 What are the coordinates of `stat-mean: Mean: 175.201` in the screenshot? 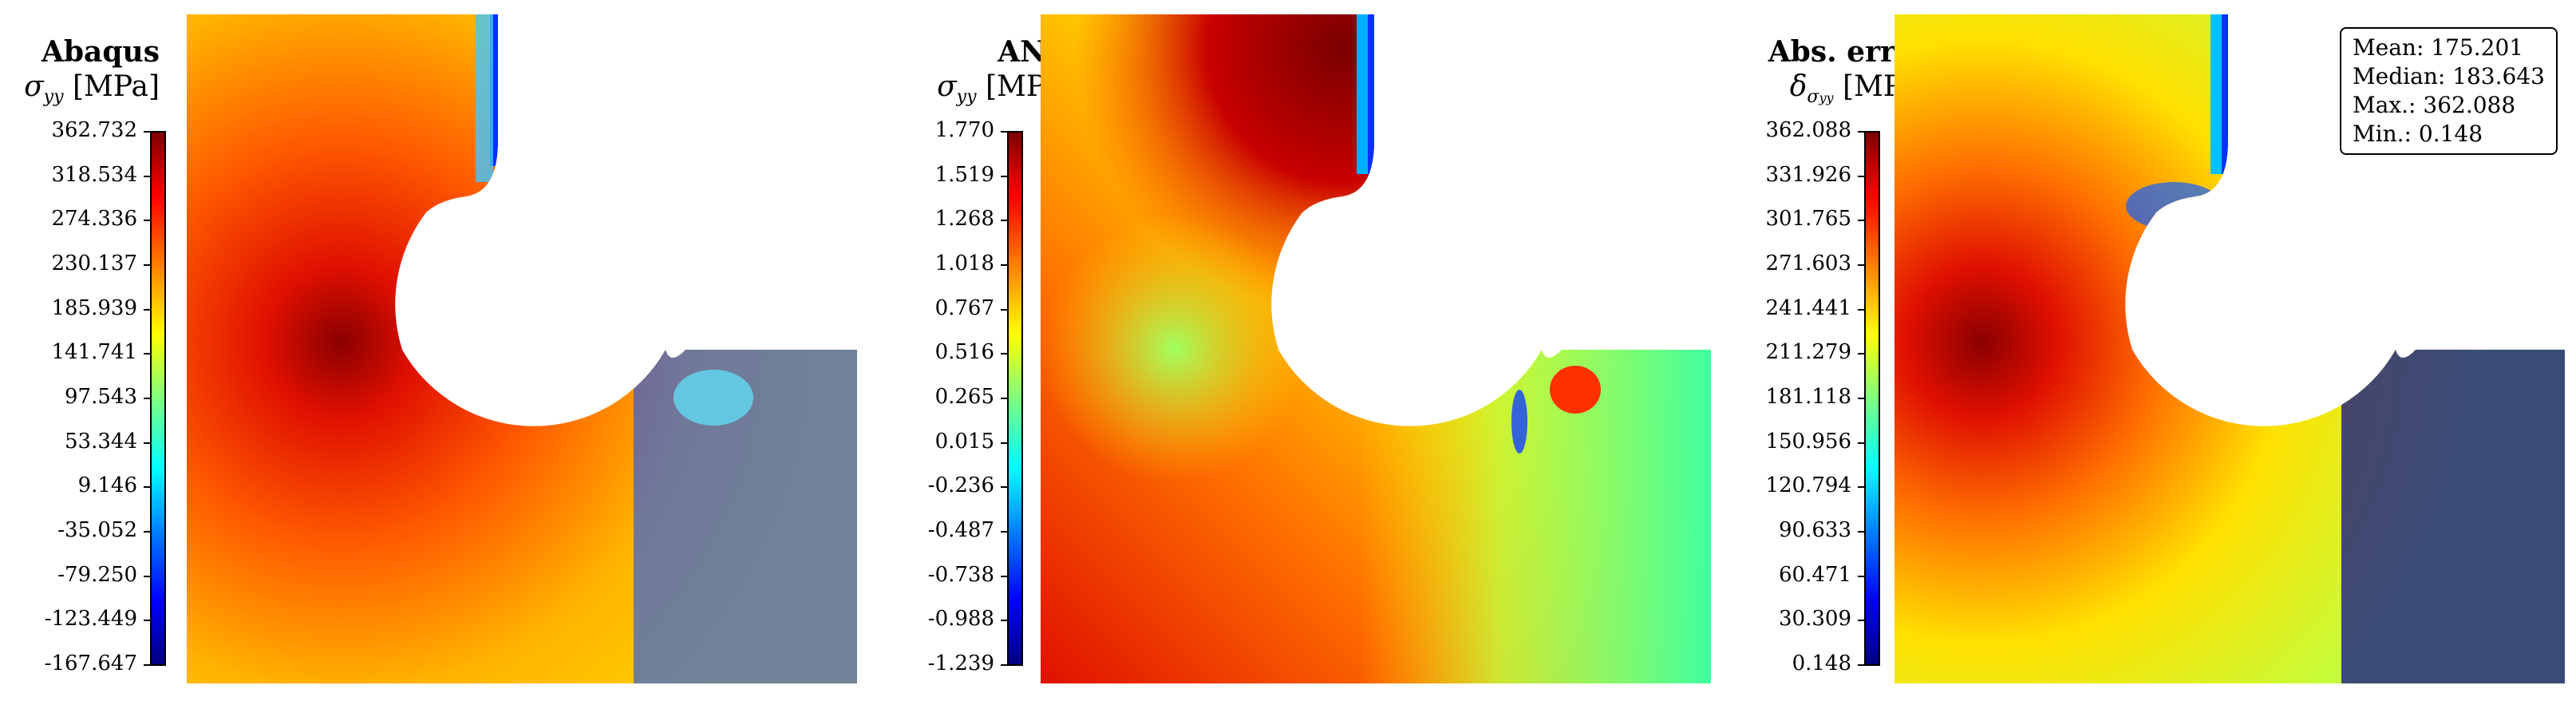 It's located at (2438, 47).